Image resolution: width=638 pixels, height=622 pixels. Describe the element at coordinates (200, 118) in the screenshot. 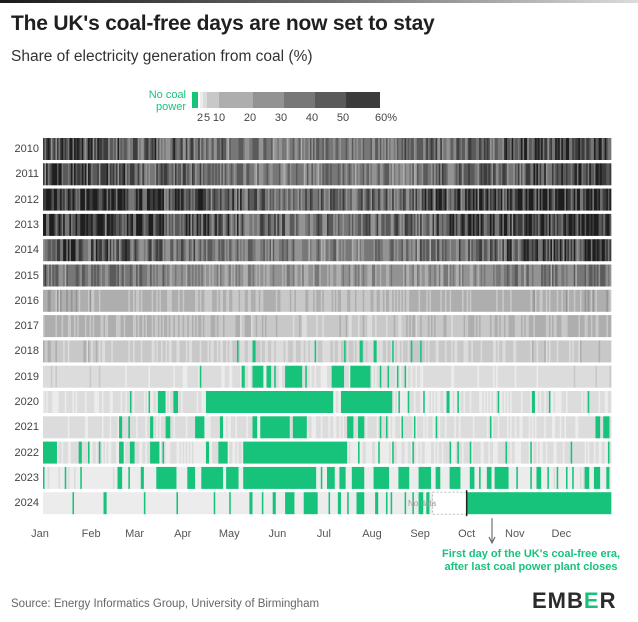

I see `legend-tick-label: 2` at that location.